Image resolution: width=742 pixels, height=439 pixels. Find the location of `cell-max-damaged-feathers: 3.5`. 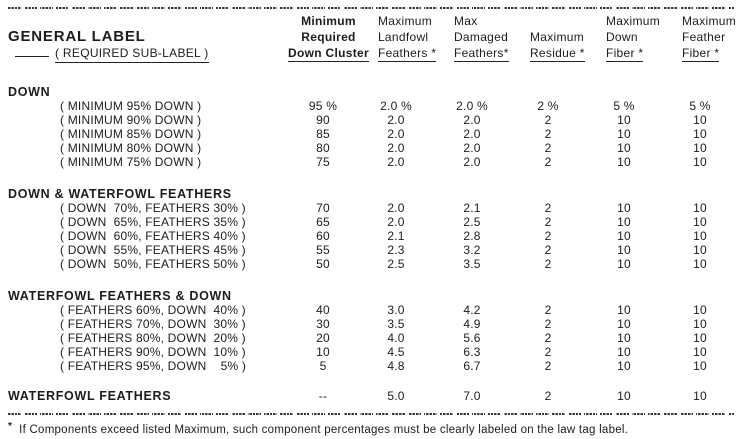

cell-max-damaged-feathers: 3.5 is located at coordinates (472, 264).